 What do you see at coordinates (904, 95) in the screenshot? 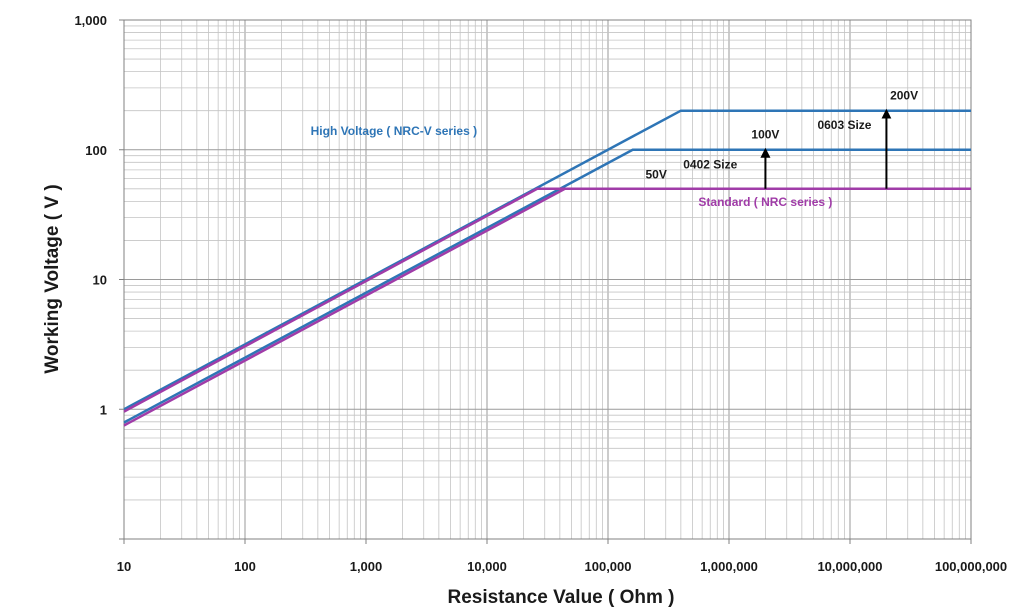
I see `annotation-label: 200V` at bounding box center [904, 95].